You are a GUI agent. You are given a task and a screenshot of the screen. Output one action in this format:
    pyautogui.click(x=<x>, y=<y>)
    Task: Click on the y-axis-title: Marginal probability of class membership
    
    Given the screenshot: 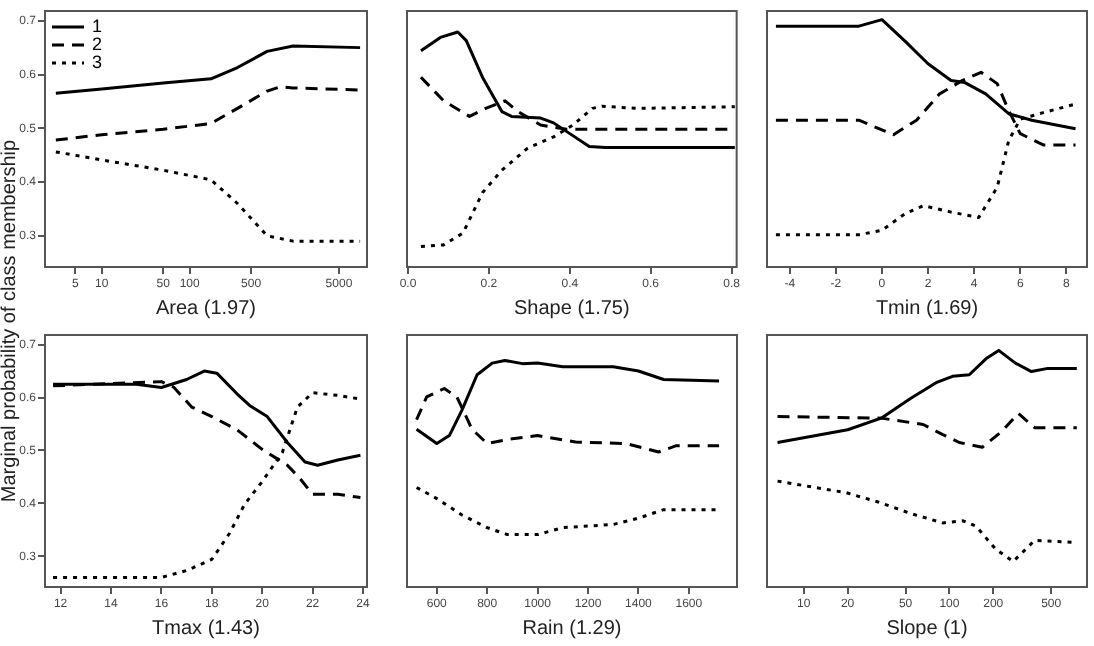 What is the action you would take?
    pyautogui.click(x=10, y=320)
    